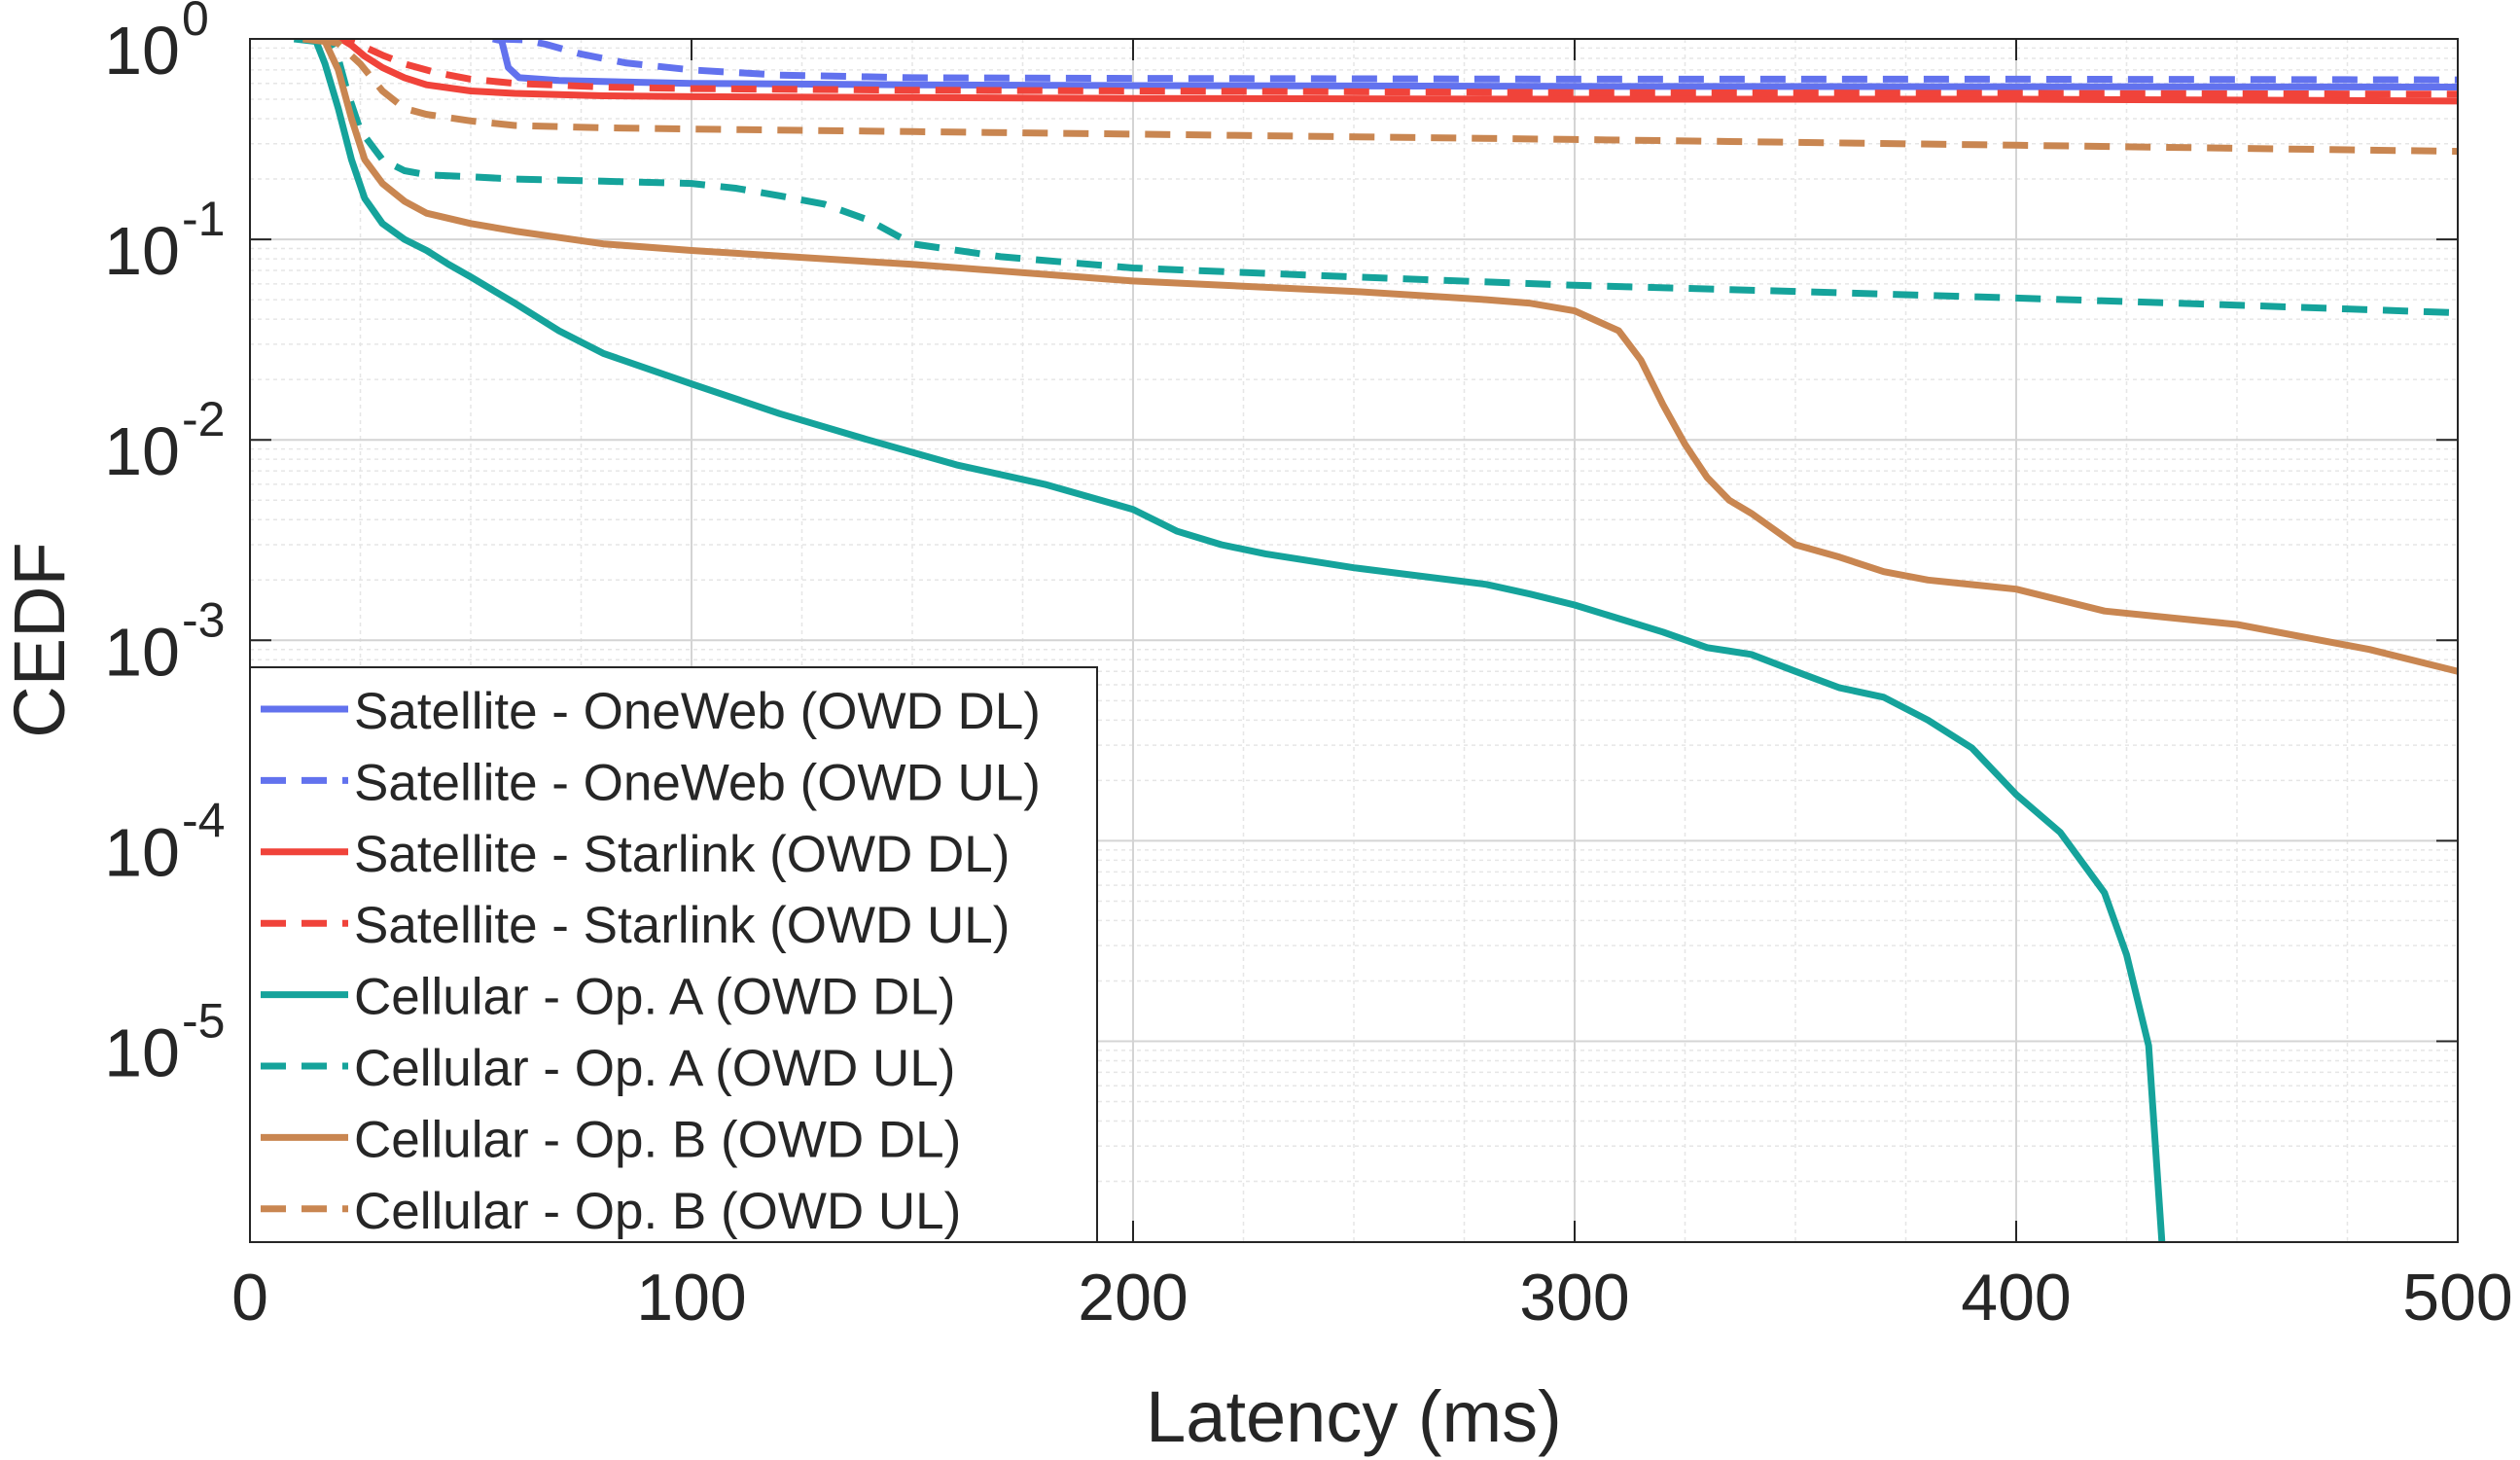 This screenshot has height=1460, width=2520. I want to click on y-tick-exponent: -1, so click(203, 219).